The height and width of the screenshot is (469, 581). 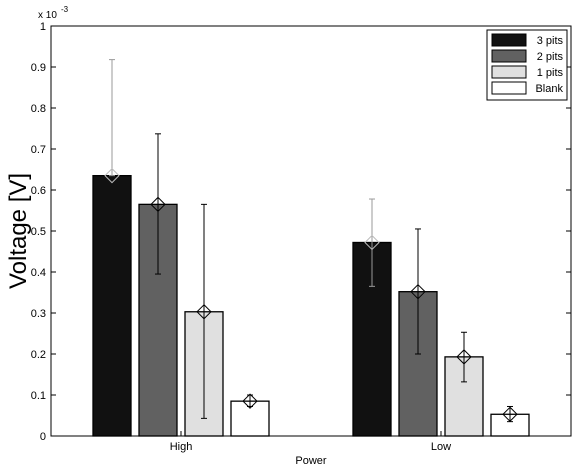 I want to click on x-ticks-layer: High Low, so click(x=310, y=442).